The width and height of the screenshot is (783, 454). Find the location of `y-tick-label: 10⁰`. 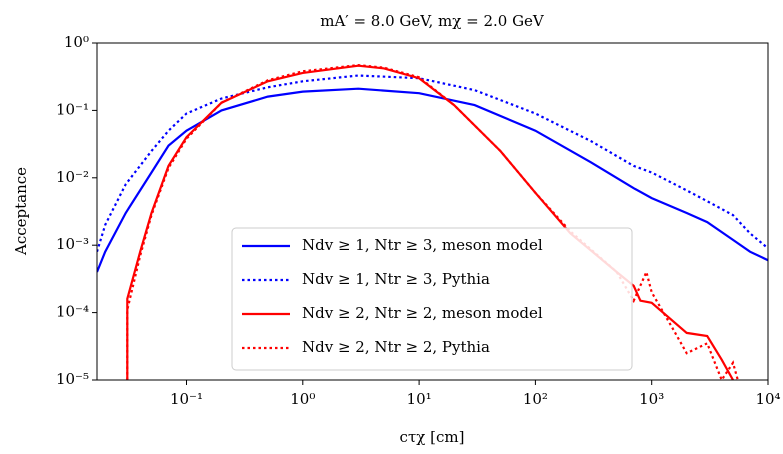

y-tick-label: 10⁰ is located at coordinates (76, 42).